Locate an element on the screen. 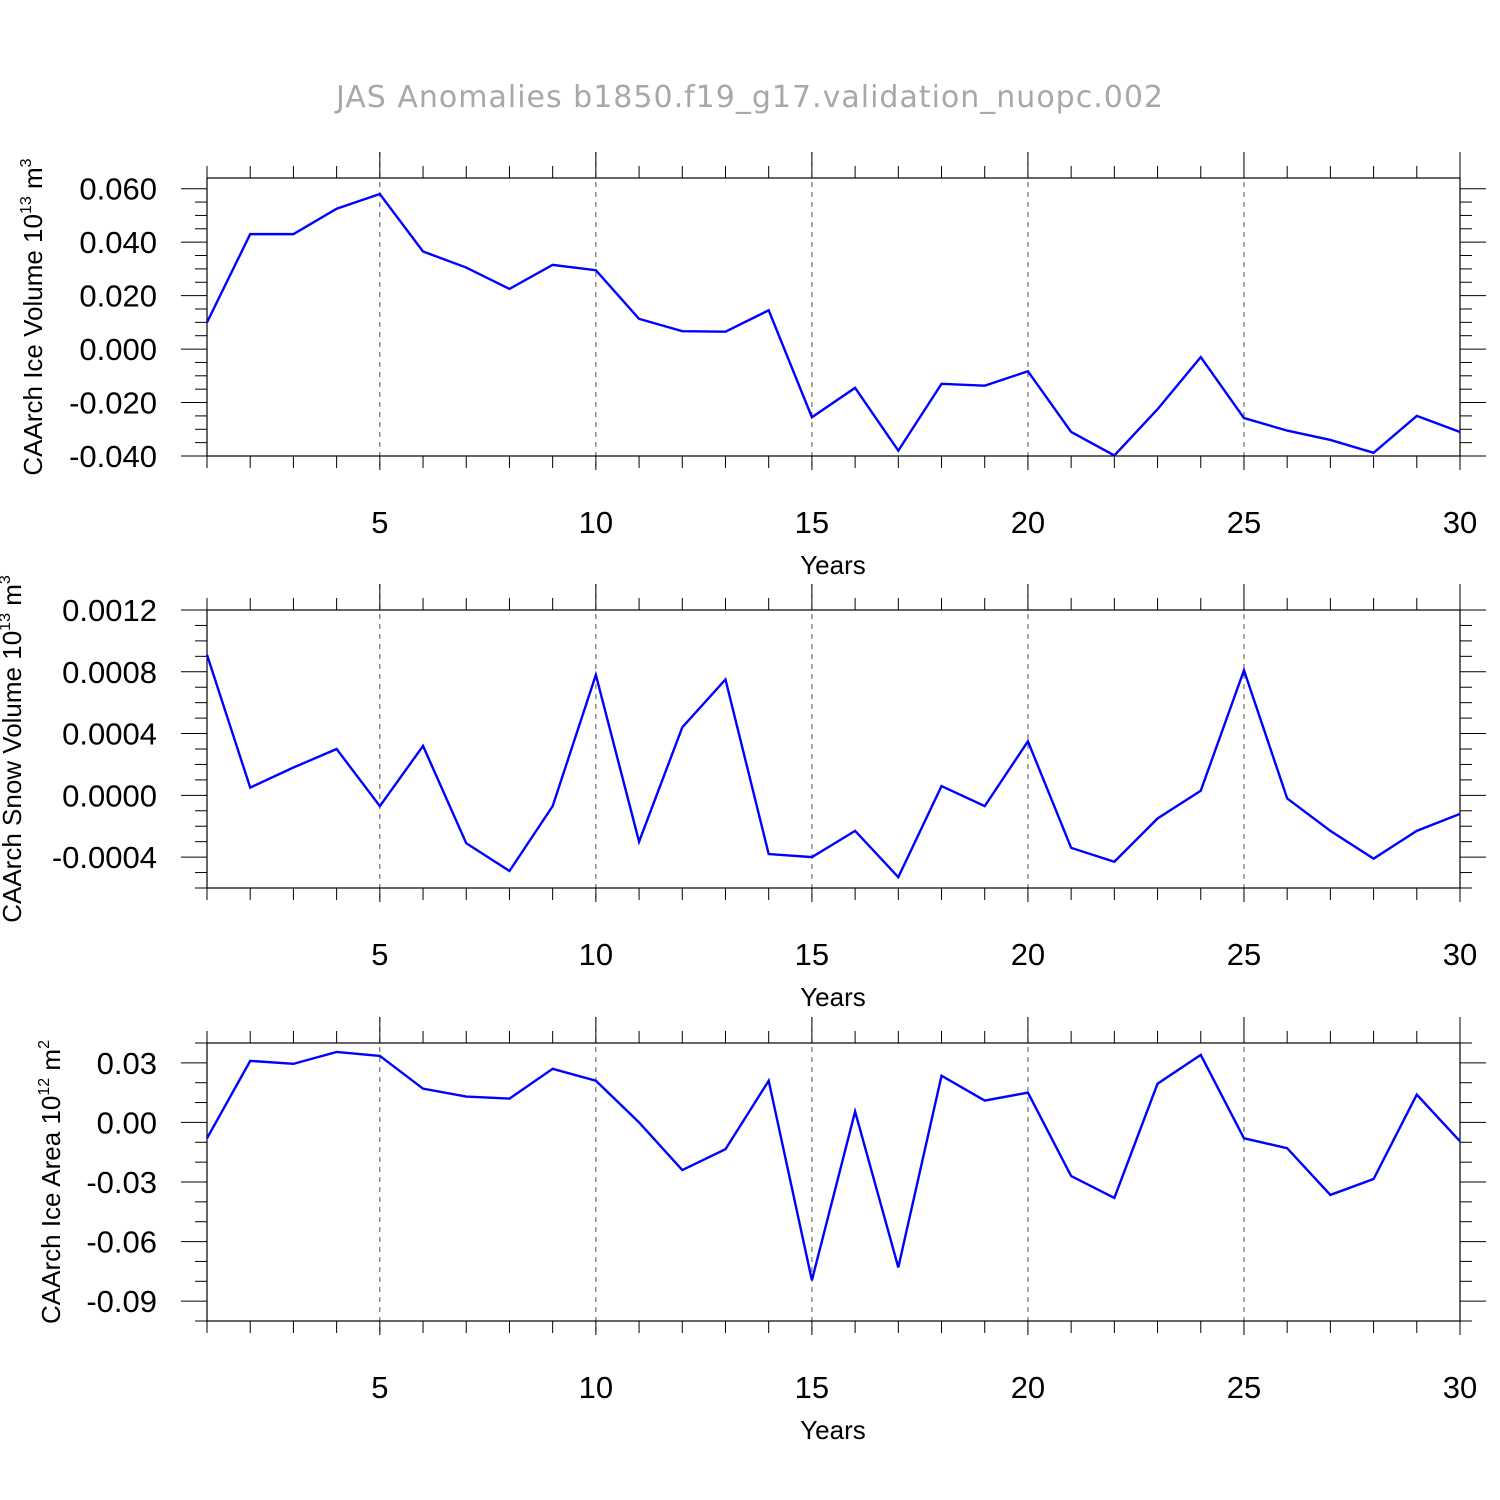 The width and height of the screenshot is (1500, 1500). y-tick-label: -0.040 is located at coordinates (113, 456).